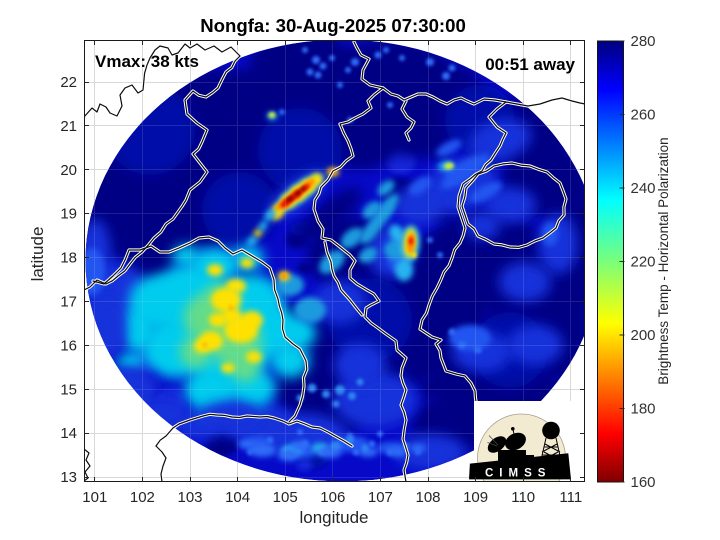 Image resolution: width=720 pixels, height=540 pixels. I want to click on svg-text: 105, so click(285, 497).